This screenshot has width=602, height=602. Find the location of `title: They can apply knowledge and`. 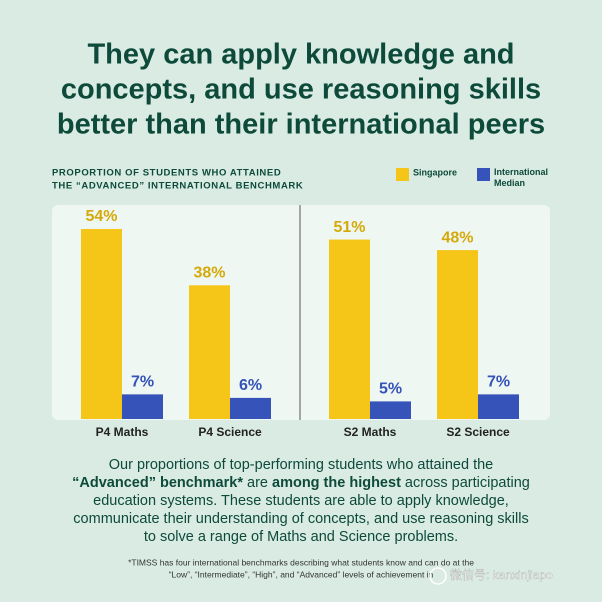

title: They can apply knowledge and is located at coordinates (300, 55).